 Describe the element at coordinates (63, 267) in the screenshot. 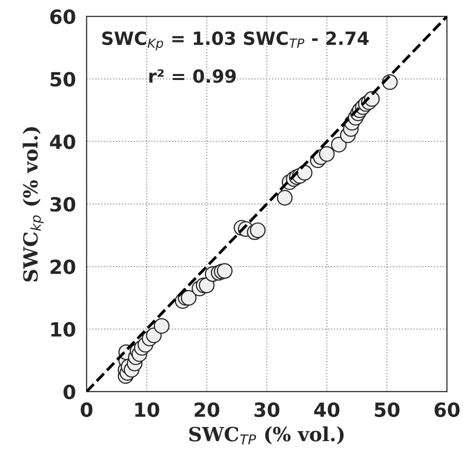

I see `y-tick-label: 20` at that location.